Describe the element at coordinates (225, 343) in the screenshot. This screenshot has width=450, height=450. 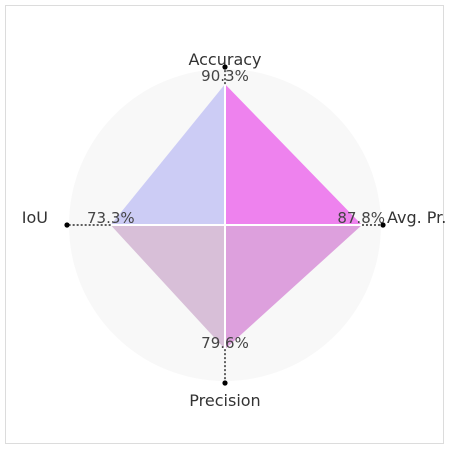
I see `value-label-precision: 79.6%` at that location.